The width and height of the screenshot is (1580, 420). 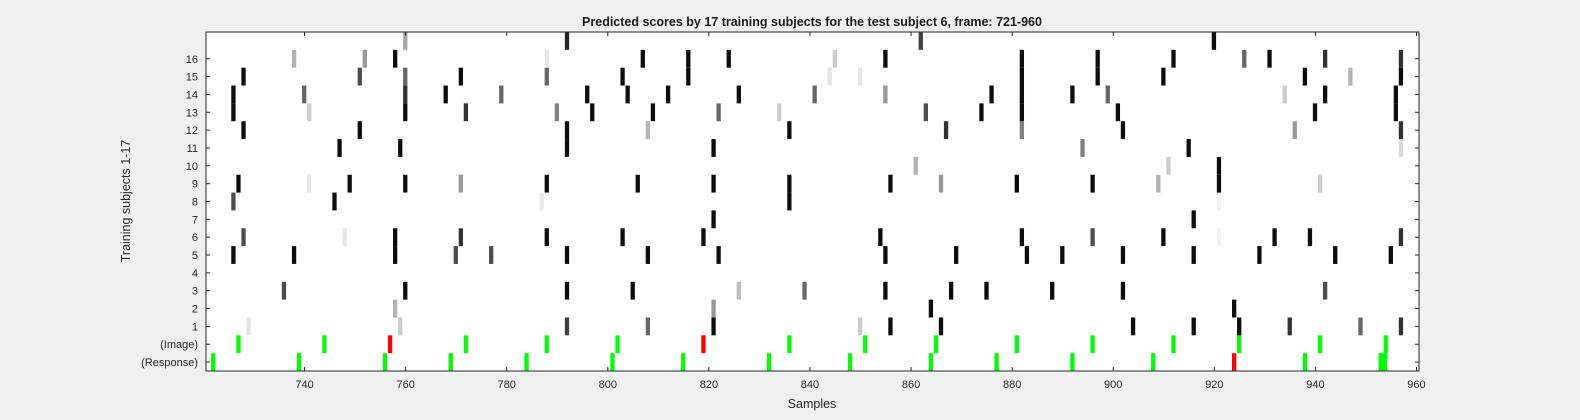 What do you see at coordinates (911, 385) in the screenshot?
I see `x-tick-label: 860` at bounding box center [911, 385].